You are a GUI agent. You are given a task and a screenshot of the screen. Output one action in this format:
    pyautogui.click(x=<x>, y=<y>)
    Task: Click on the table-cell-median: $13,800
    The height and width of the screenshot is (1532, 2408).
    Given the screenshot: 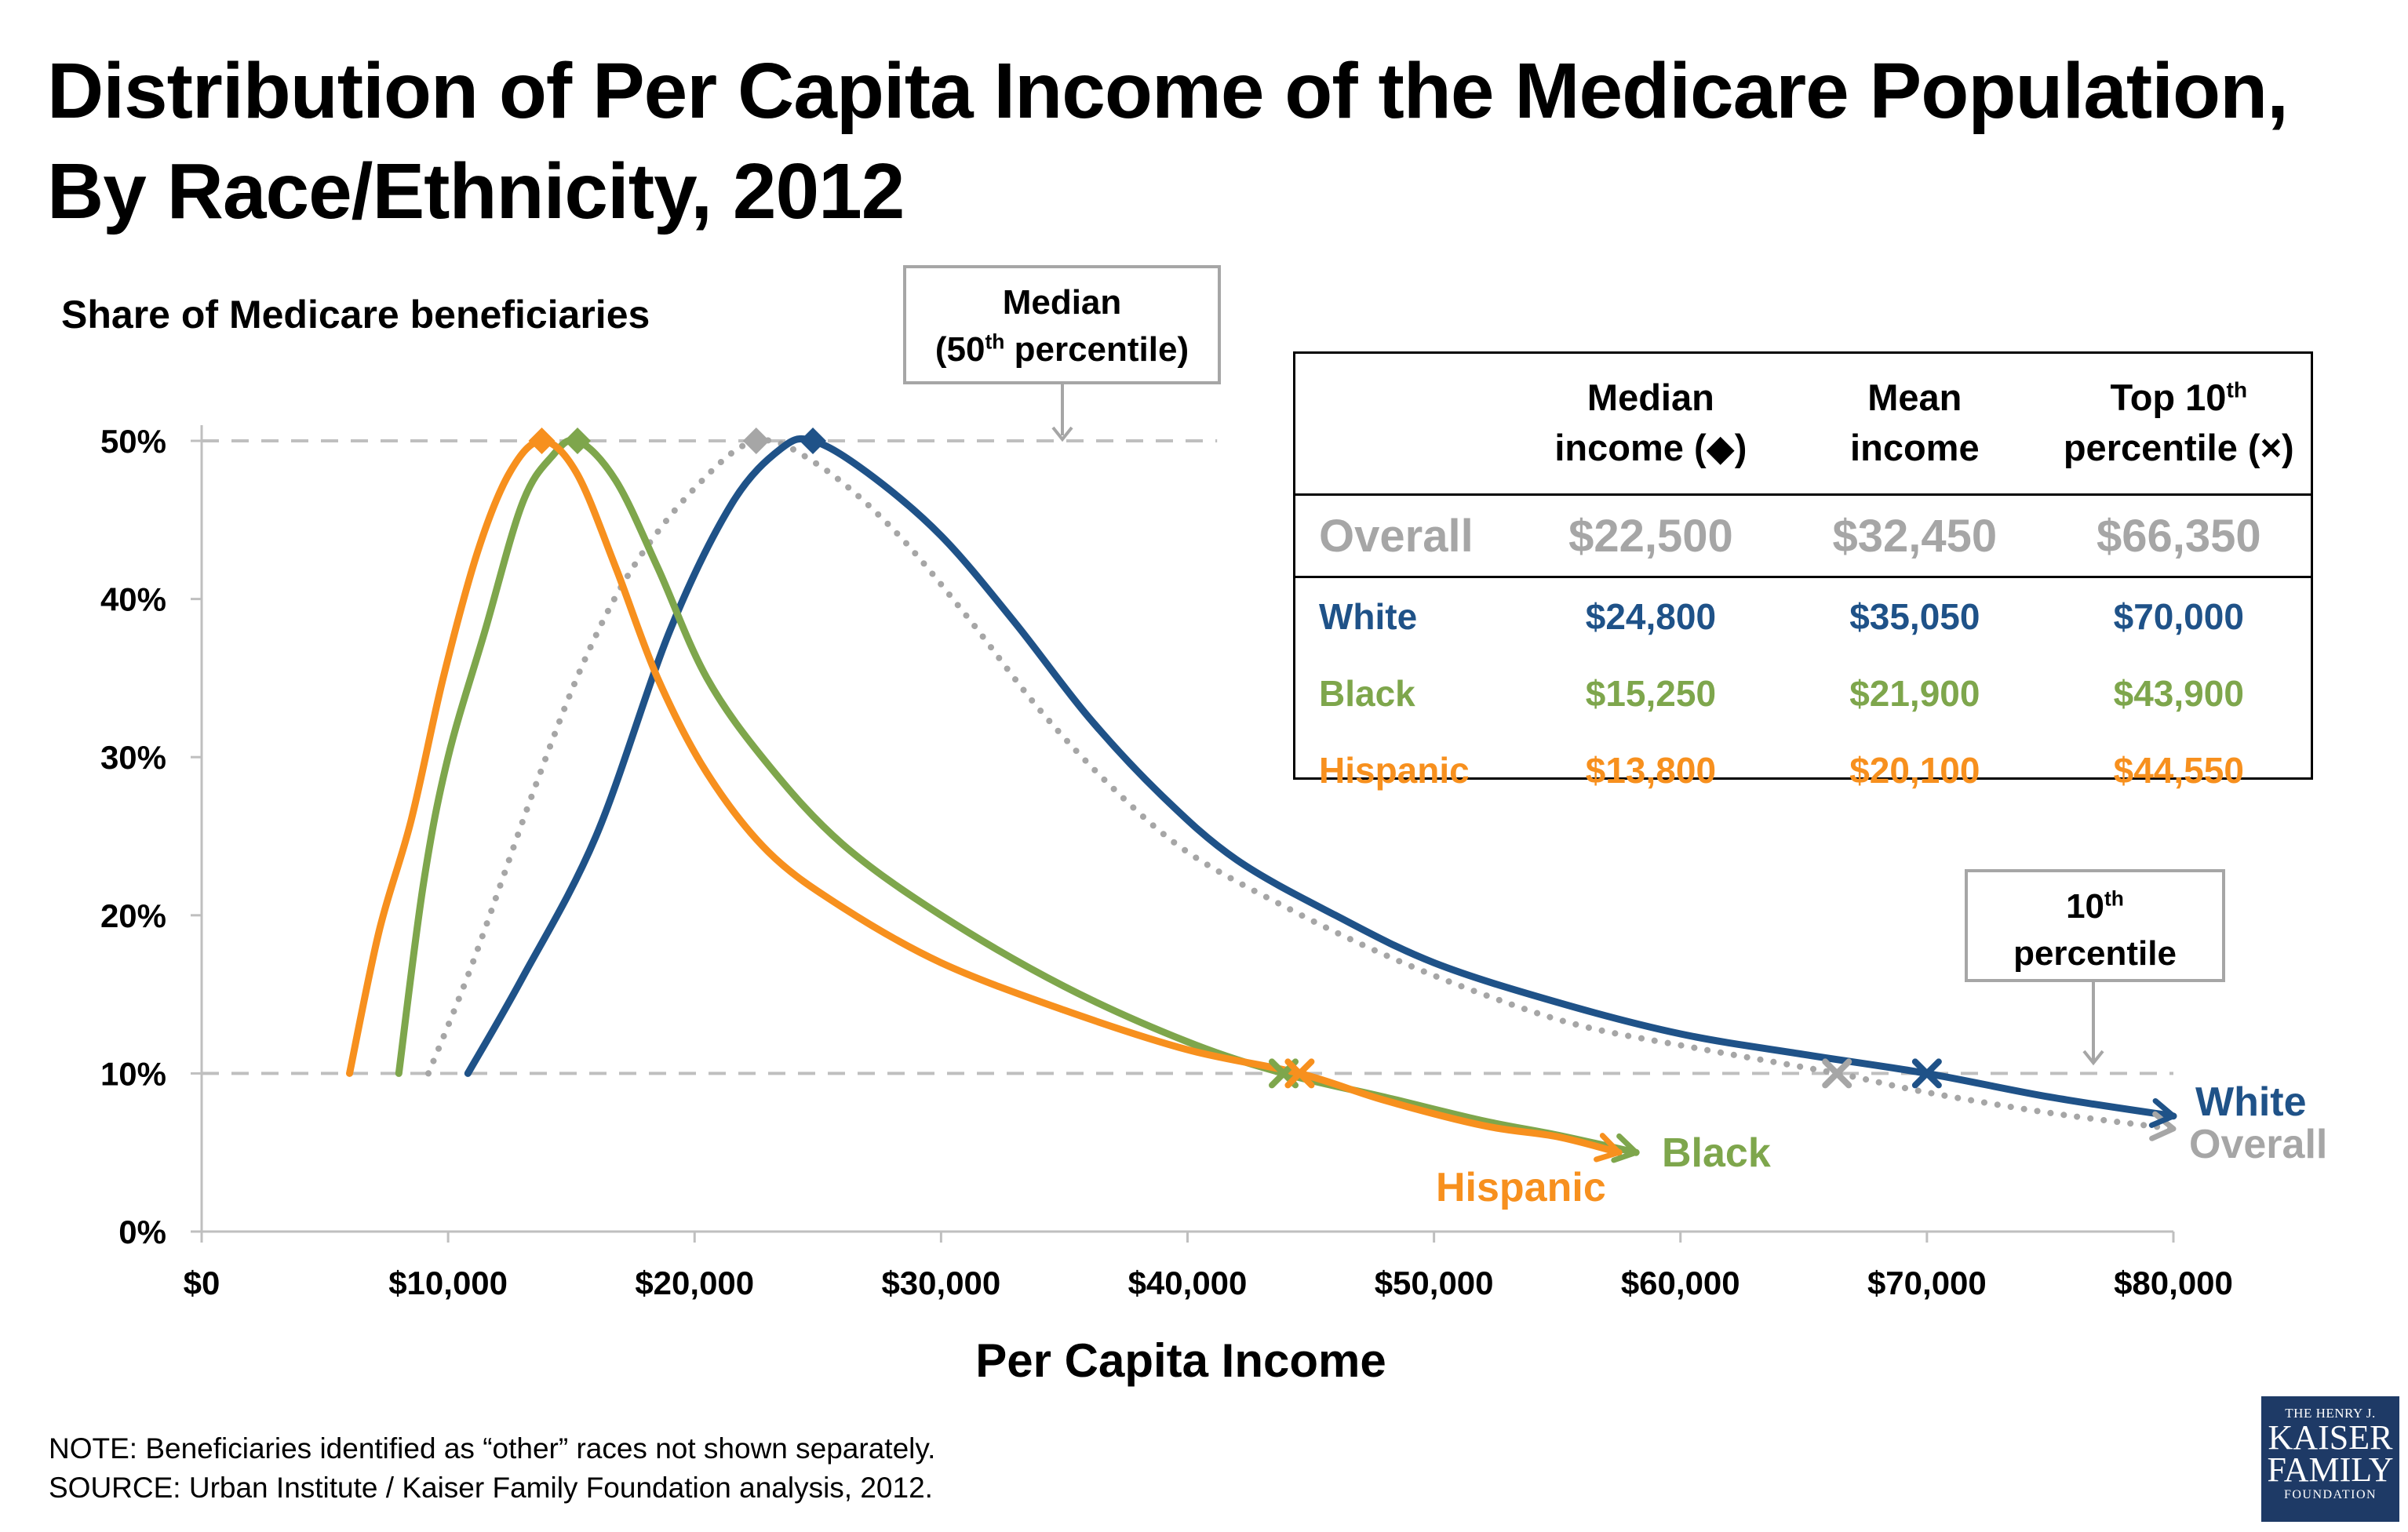 What is the action you would take?
    pyautogui.click(x=1651, y=770)
    